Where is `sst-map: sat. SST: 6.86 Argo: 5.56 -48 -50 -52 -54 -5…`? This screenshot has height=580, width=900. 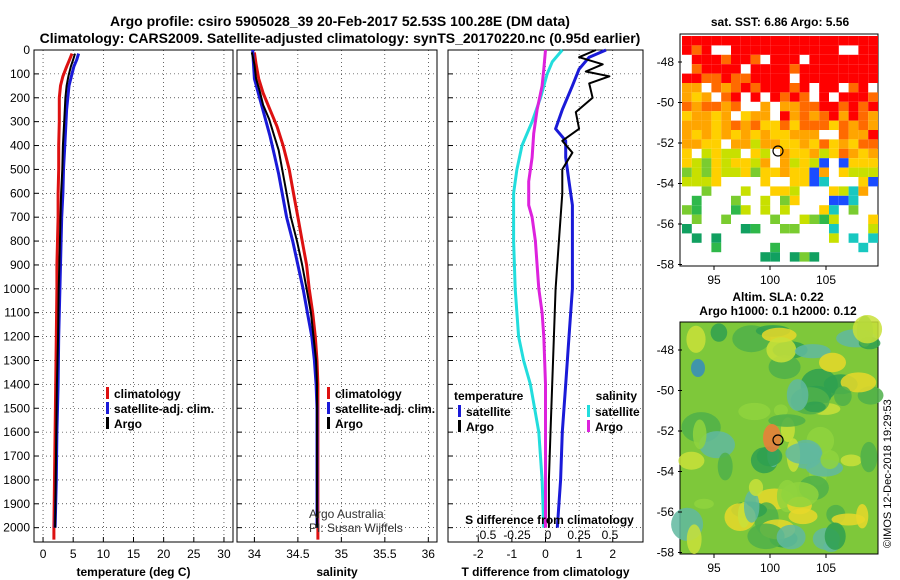 sst-map: sat. SST: 6.86 Argo: 5.56 -48 -50 -52 -54 -5… is located at coordinates (768, 151).